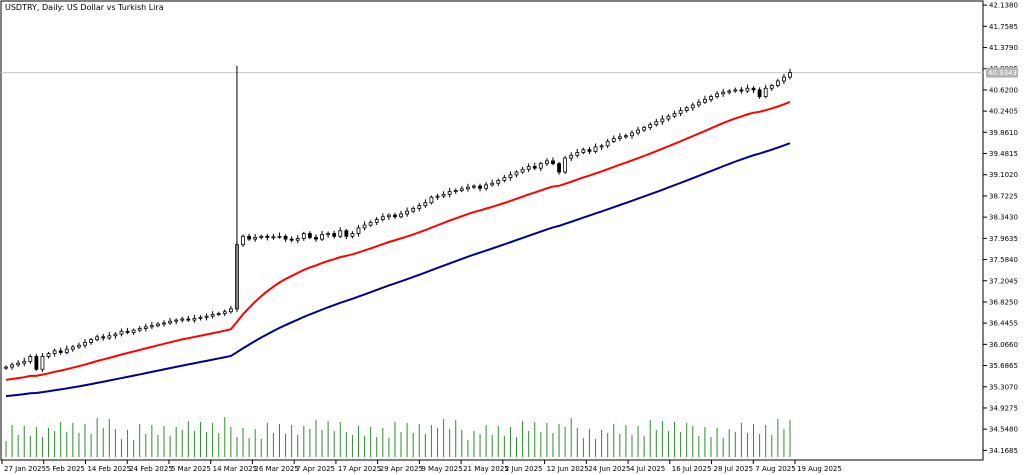 The image size is (1024, 475). What do you see at coordinates (65, 469) in the screenshot?
I see `x-tick-label: 5 Feb 2025` at bounding box center [65, 469].